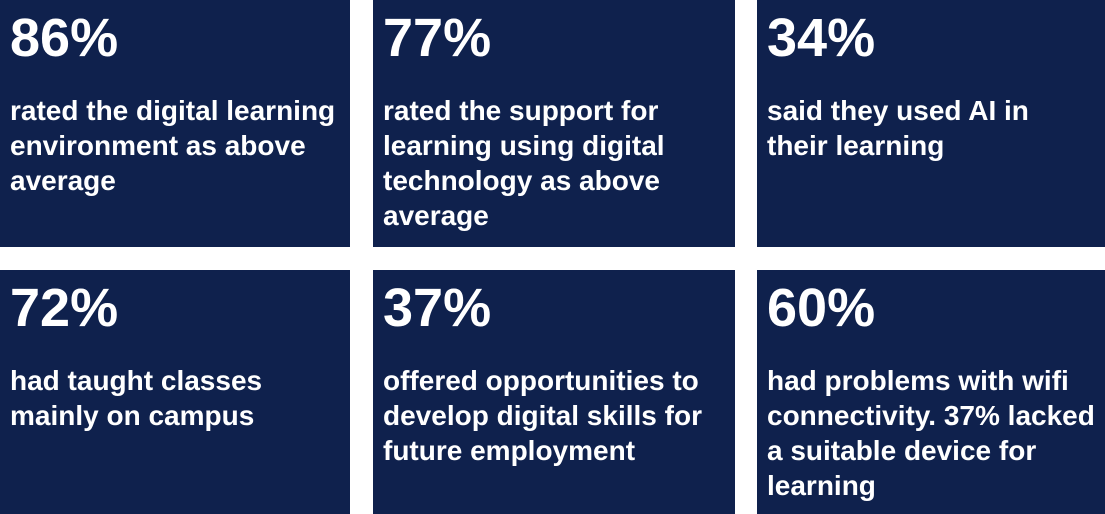  What do you see at coordinates (64, 308) in the screenshot?
I see `stat-value: 72%` at bounding box center [64, 308].